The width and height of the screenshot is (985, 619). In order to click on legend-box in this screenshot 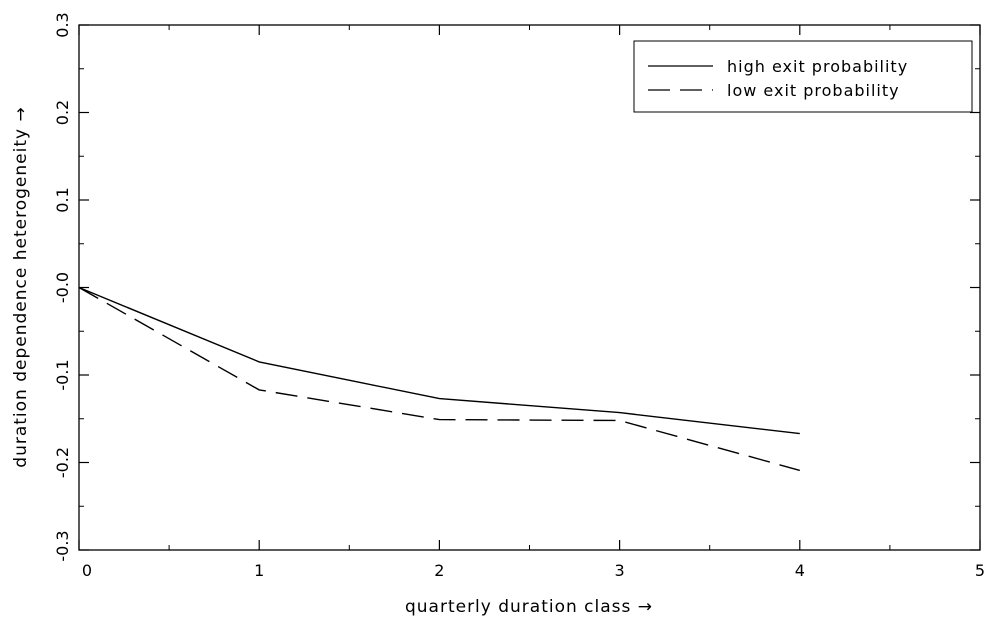, I will do `click(803, 76)`.